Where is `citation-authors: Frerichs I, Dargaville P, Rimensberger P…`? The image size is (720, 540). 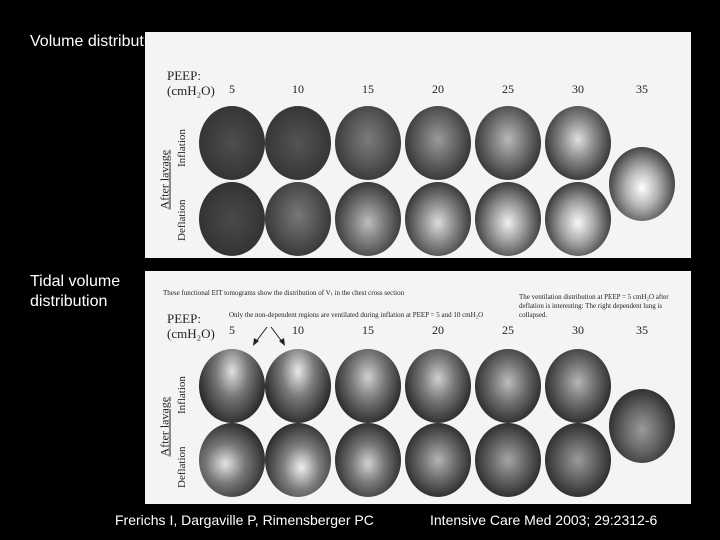 citation-authors: Frerichs I, Dargaville P, Rimensberger P… is located at coordinates (244, 520).